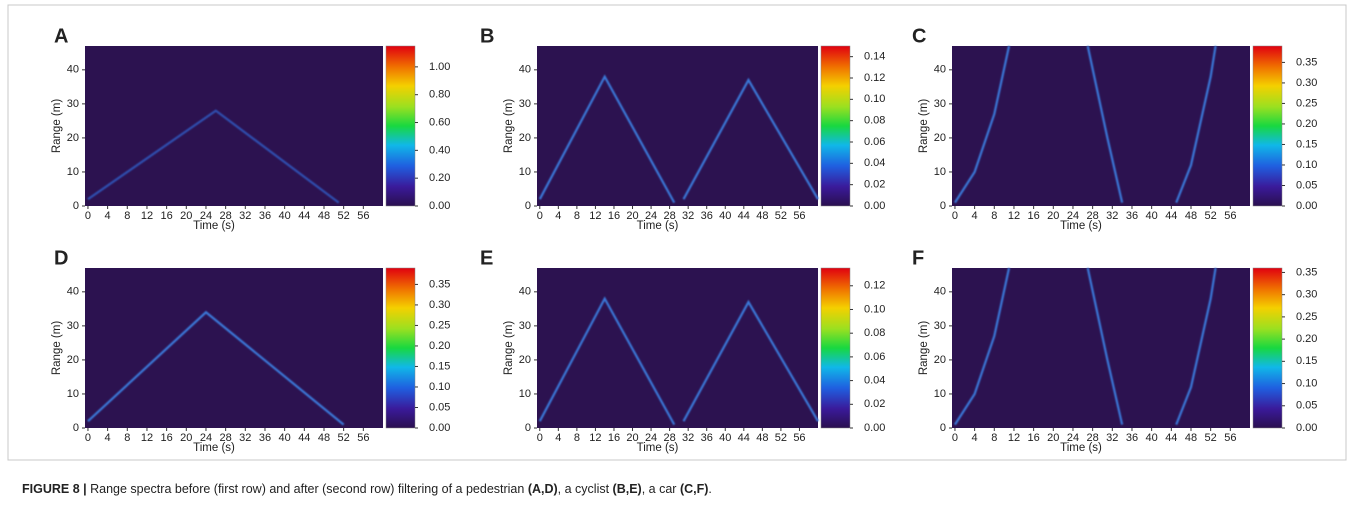  Describe the element at coordinates (108, 216) in the screenshot. I see `x-tick-label: 4` at that location.